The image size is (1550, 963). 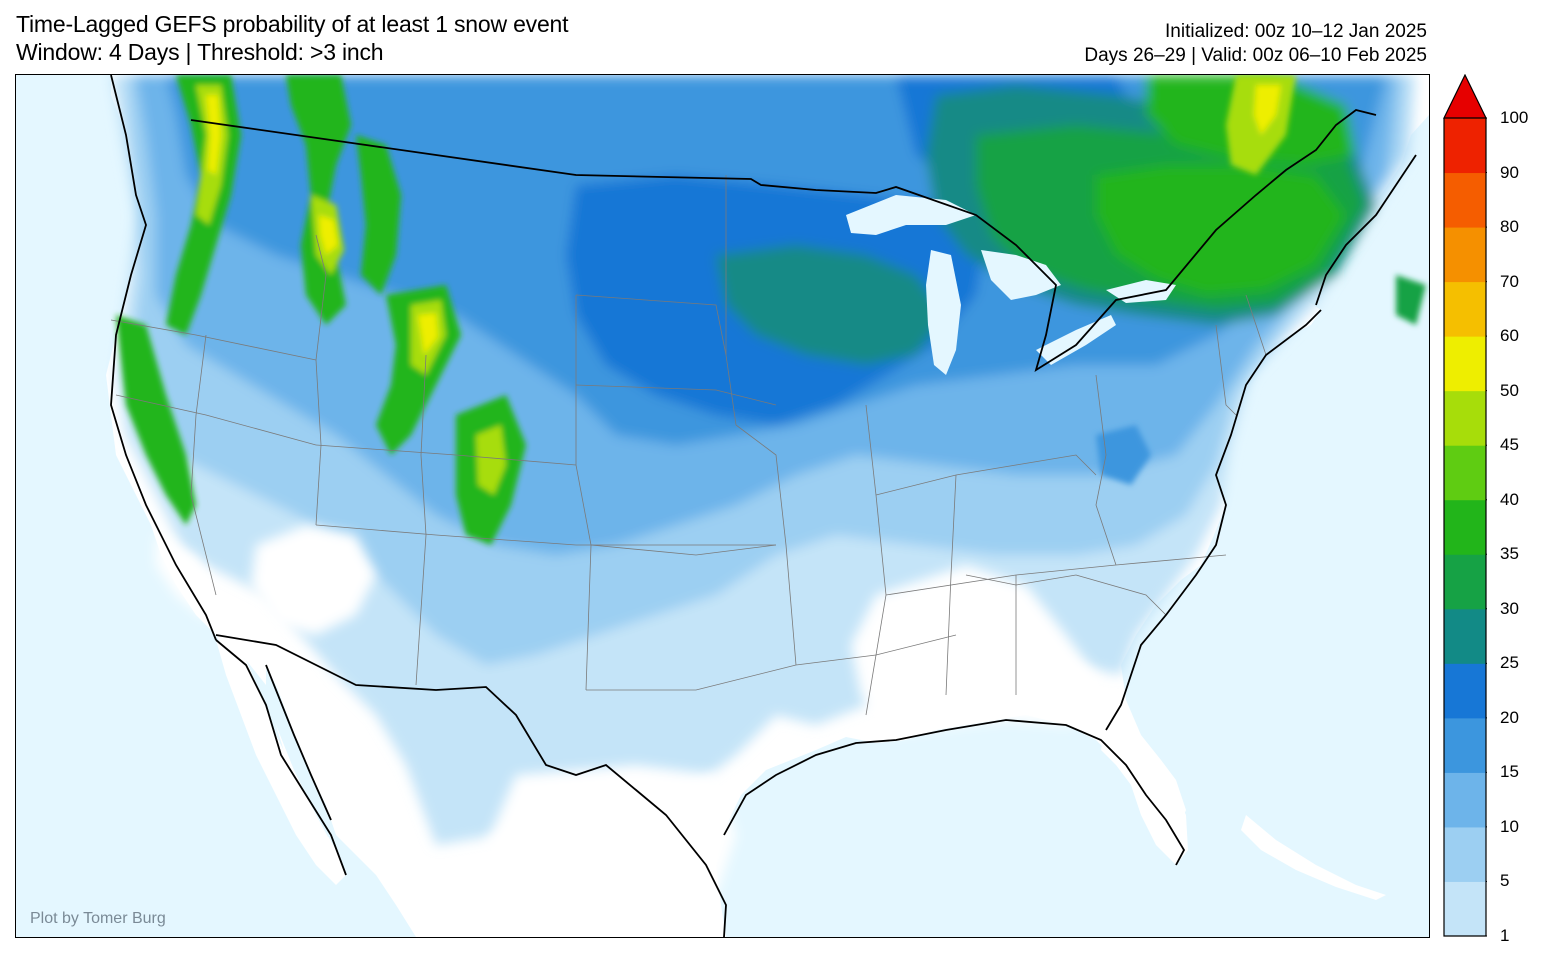 What do you see at coordinates (1509, 499) in the screenshot?
I see `colorbar-label: 40` at bounding box center [1509, 499].